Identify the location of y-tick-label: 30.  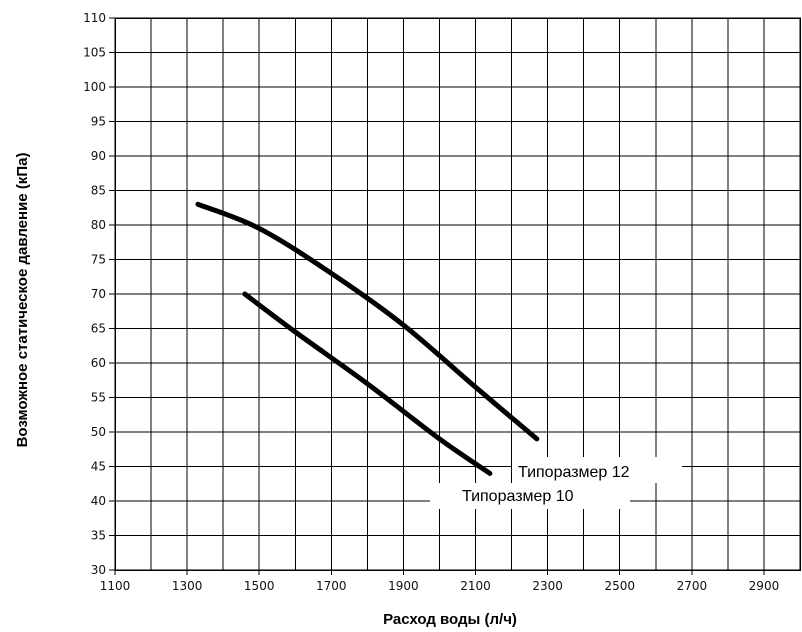
(98, 570).